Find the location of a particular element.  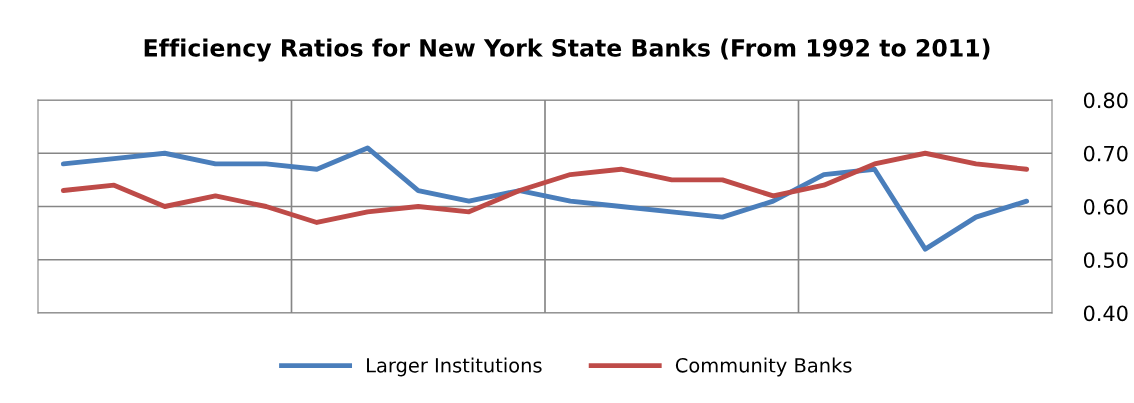

legend-label: Community Banks is located at coordinates (763, 367).